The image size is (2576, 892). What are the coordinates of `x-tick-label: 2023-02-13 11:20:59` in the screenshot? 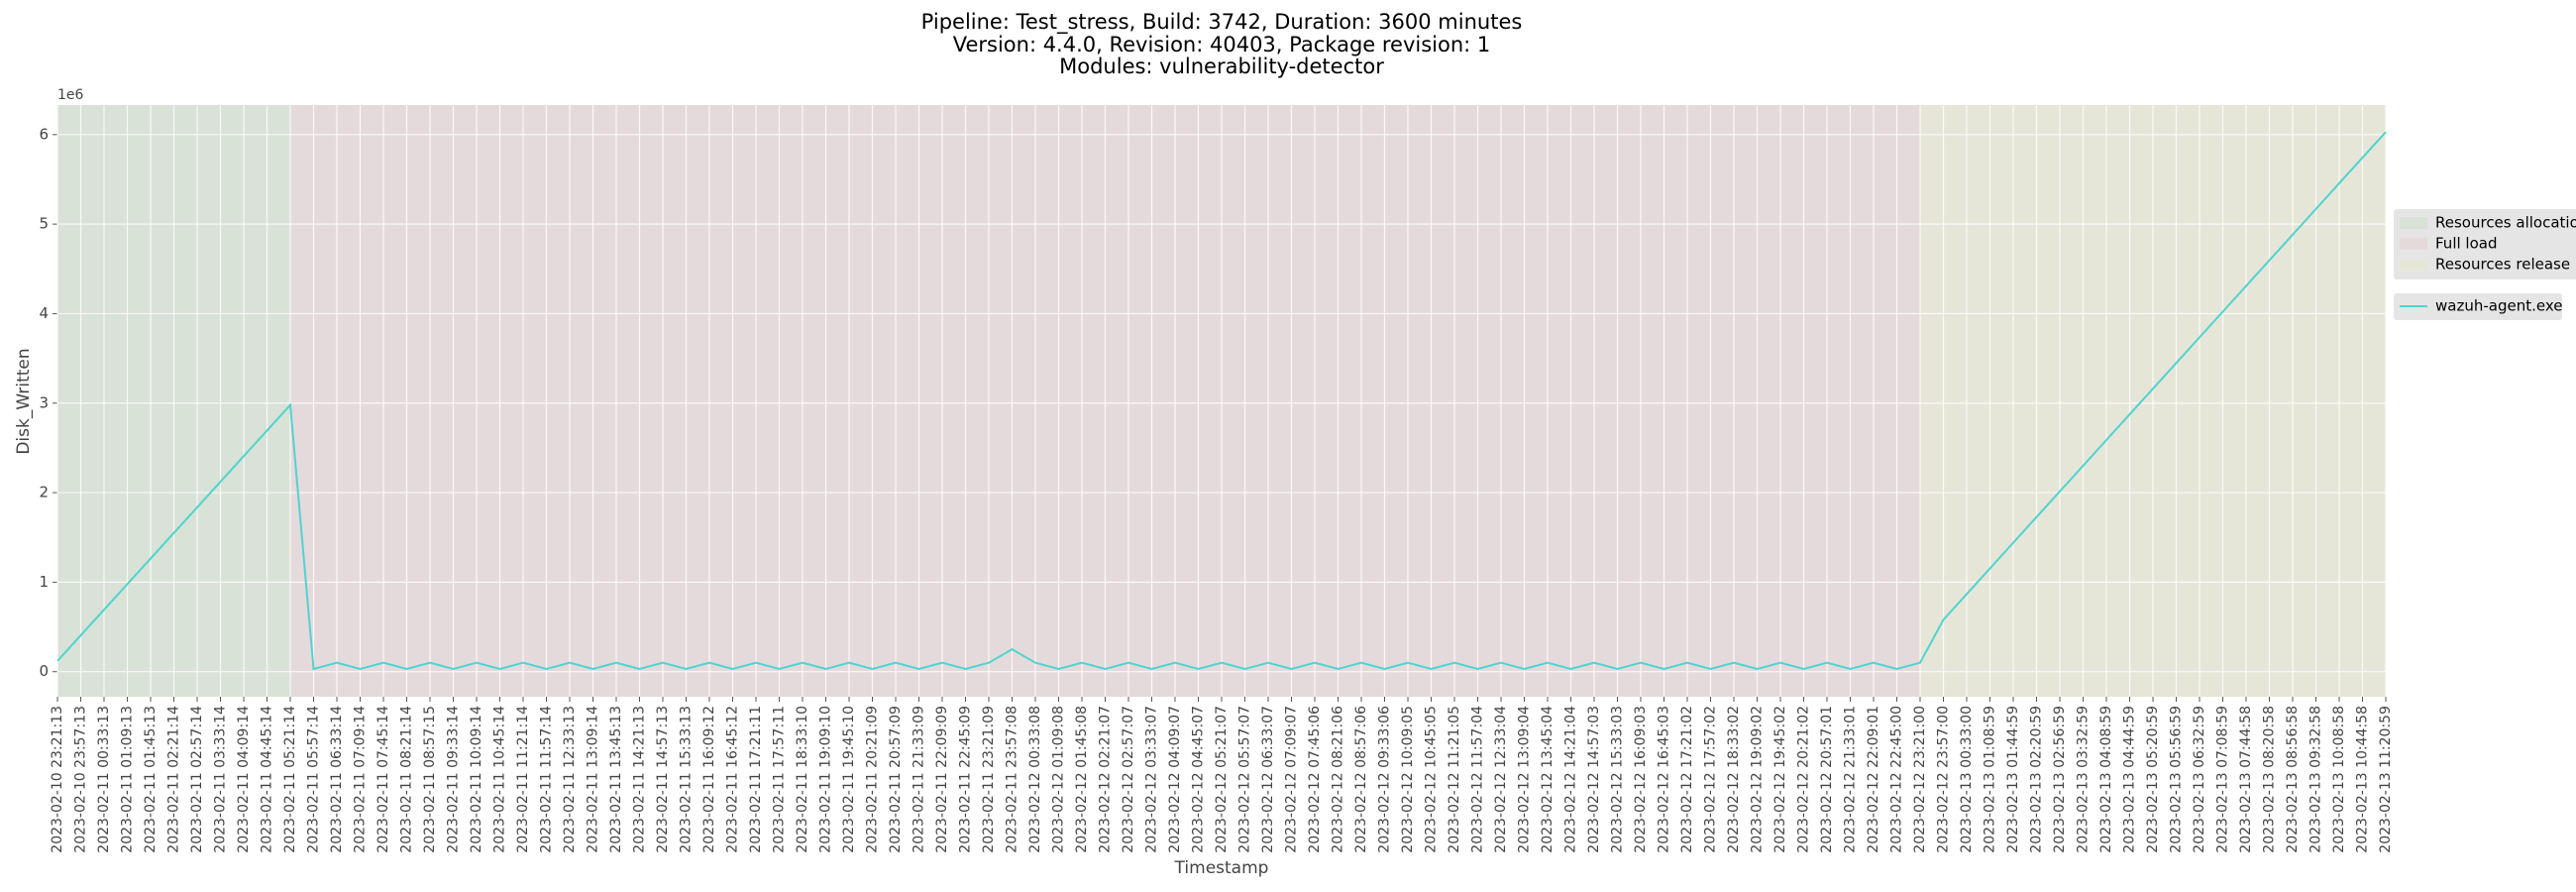 It's located at (2386, 780).